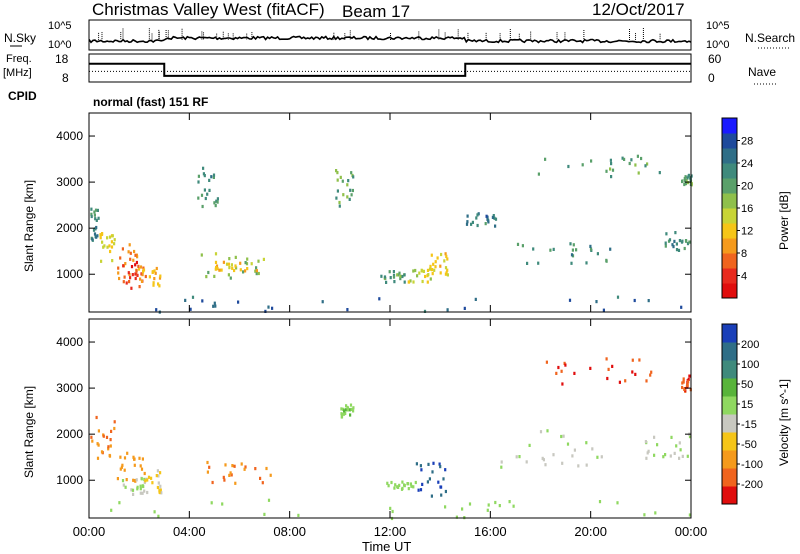  I want to click on freq-unit-label: [MHz], so click(17, 73).